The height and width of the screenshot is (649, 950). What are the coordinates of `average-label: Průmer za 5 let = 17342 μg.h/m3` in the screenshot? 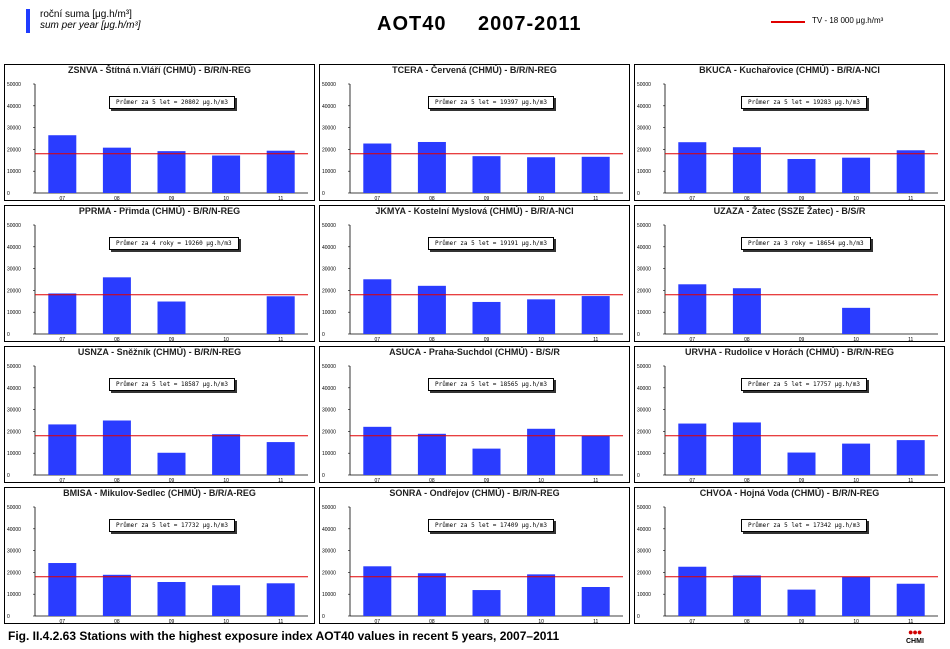 It's located at (804, 525).